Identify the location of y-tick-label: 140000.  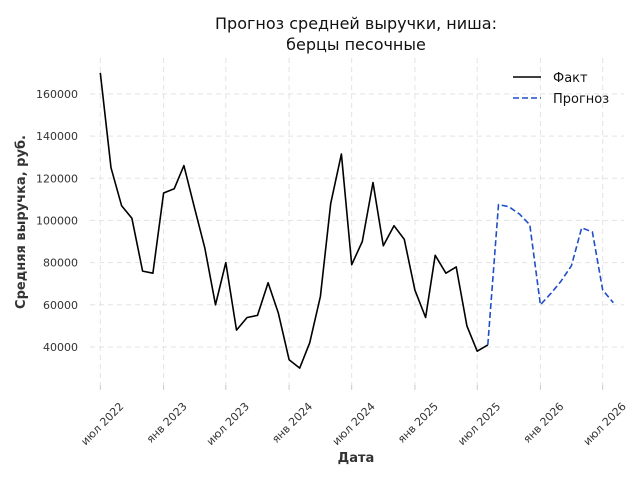
(57, 136).